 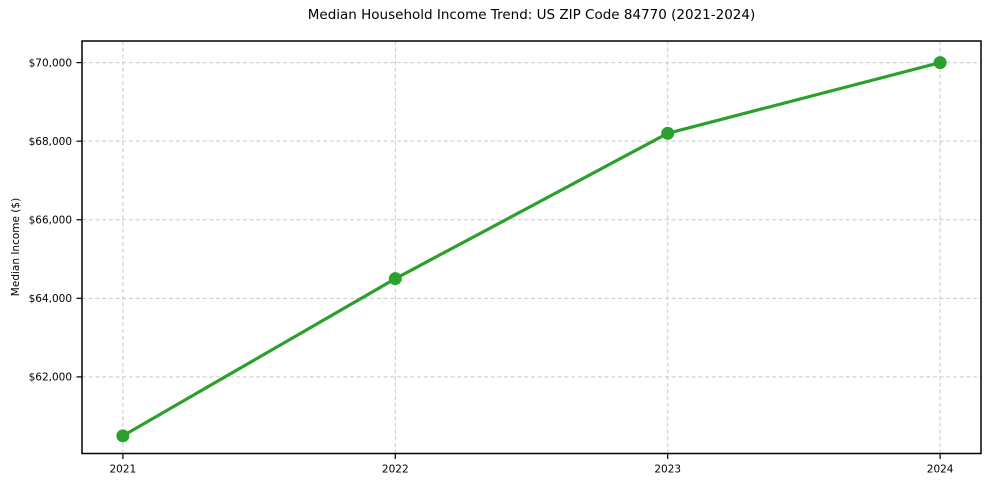 What do you see at coordinates (395, 470) in the screenshot?
I see `x-tick-label: 2022` at bounding box center [395, 470].